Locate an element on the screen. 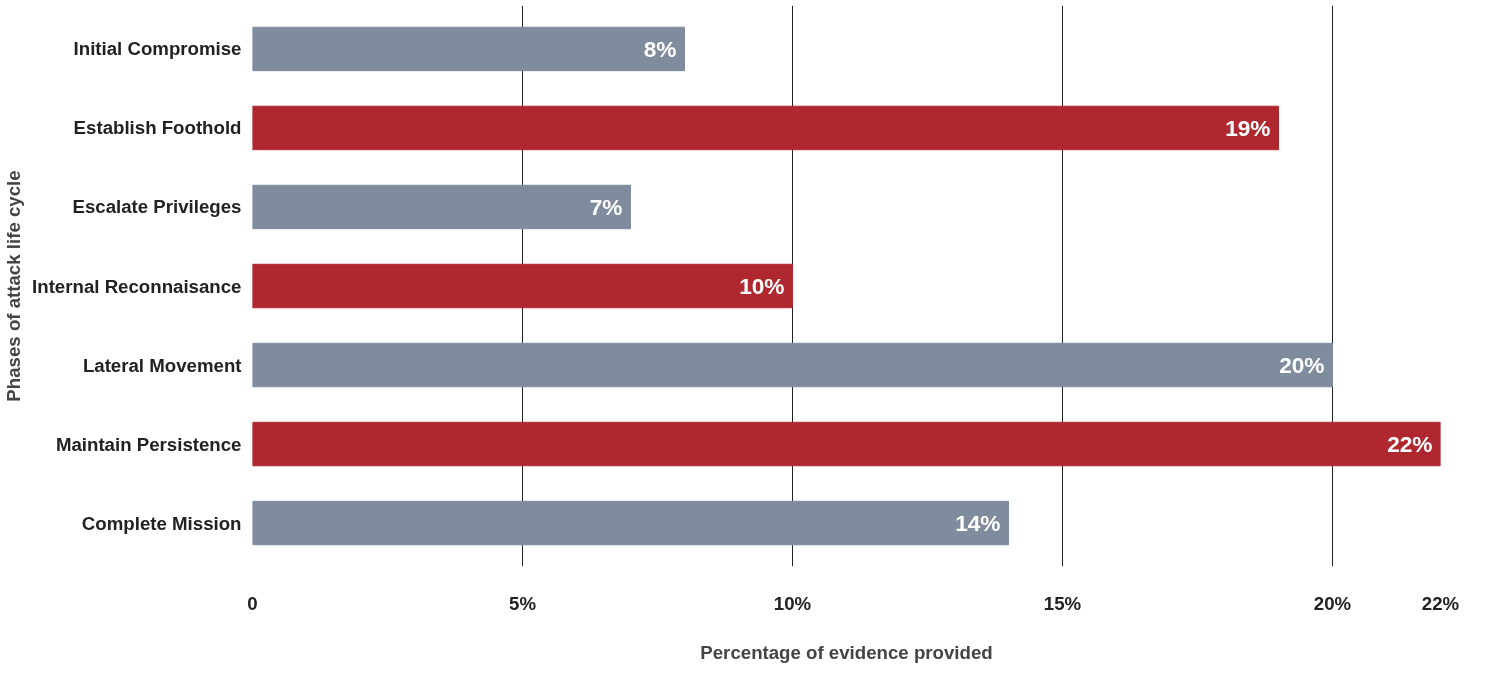  x-tick-label: 5% is located at coordinates (523, 603).